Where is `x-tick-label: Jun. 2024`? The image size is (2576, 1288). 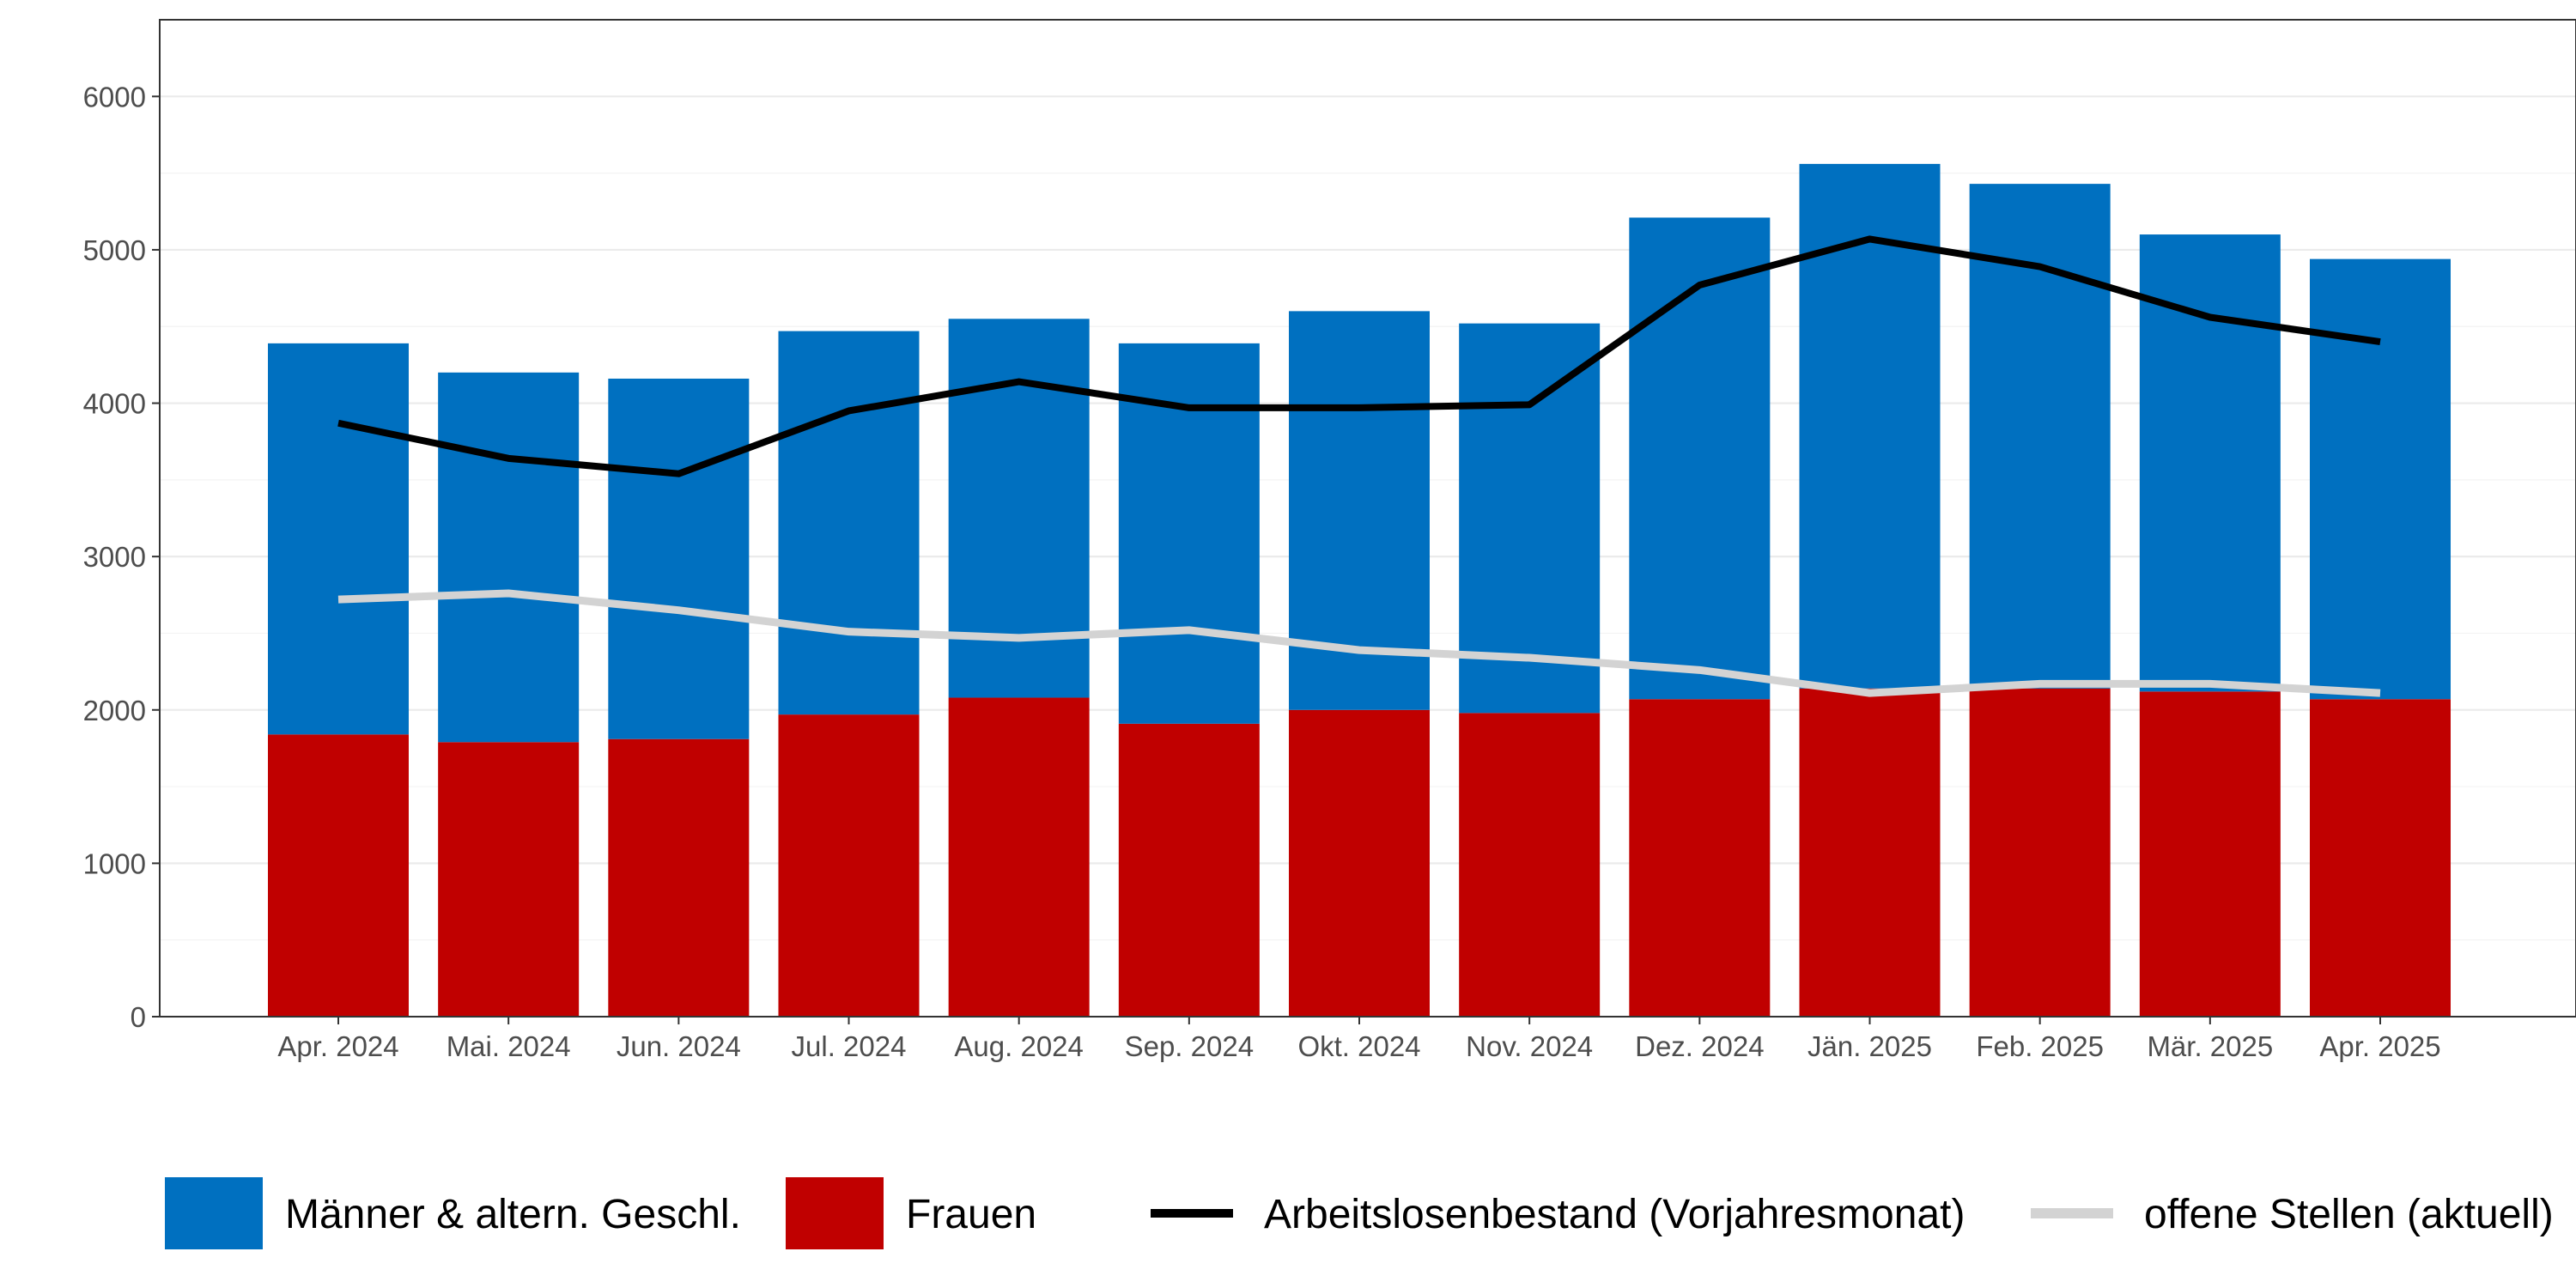
x-tick-label: Jun. 2024 is located at coordinates (679, 1046).